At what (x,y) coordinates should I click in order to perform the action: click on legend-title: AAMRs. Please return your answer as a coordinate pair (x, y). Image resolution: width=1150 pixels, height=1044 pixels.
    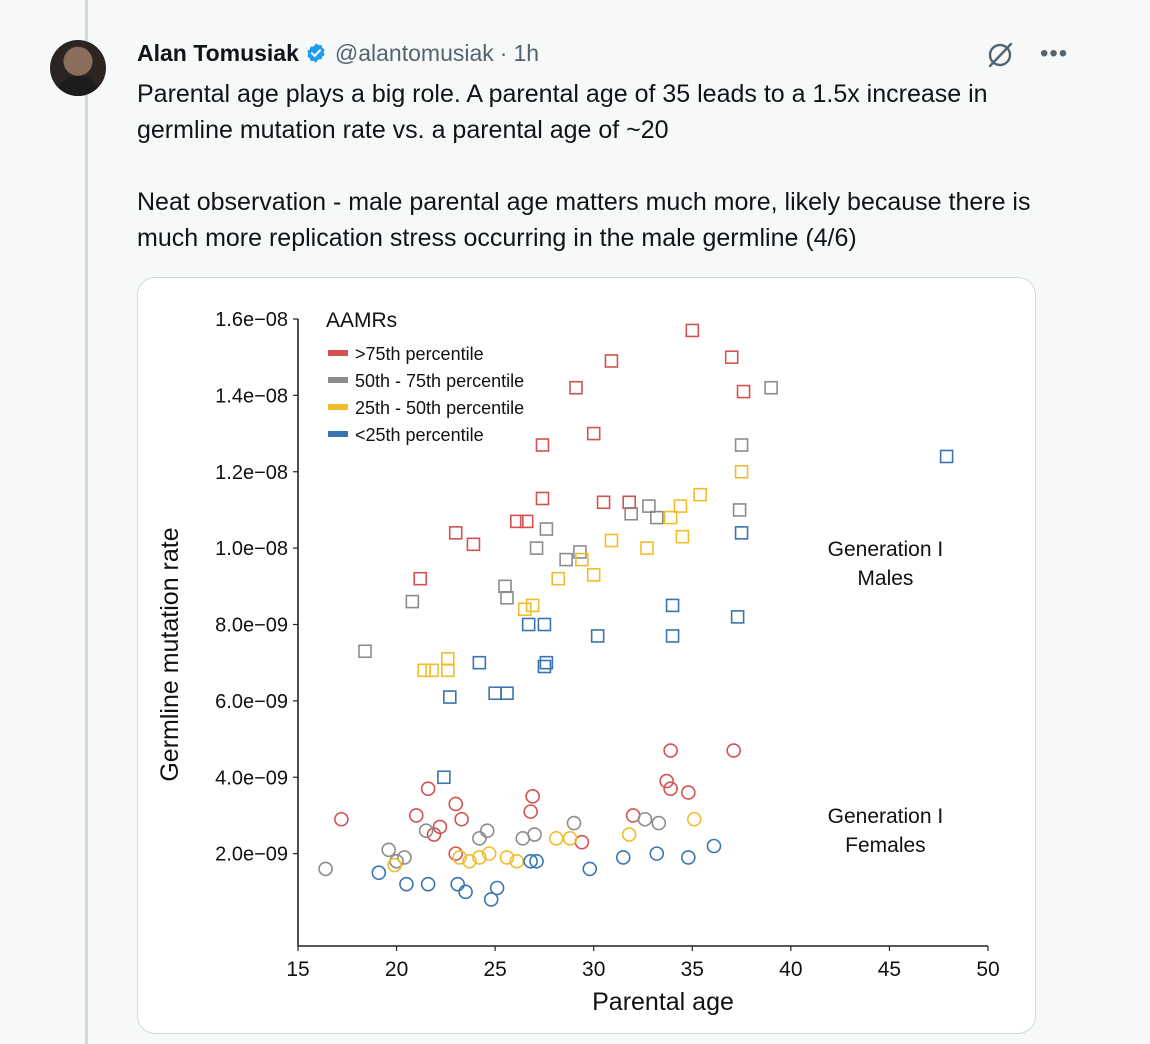
    Looking at the image, I should click on (361, 320).